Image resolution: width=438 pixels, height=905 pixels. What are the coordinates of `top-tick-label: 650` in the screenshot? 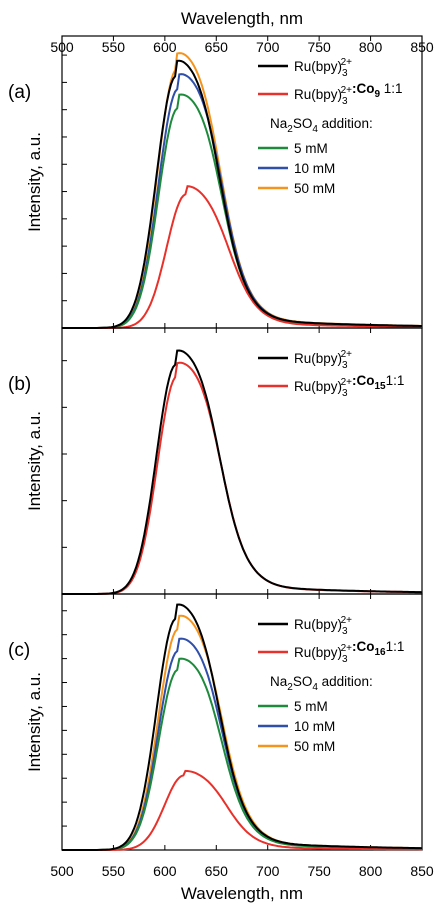 It's located at (217, 47).